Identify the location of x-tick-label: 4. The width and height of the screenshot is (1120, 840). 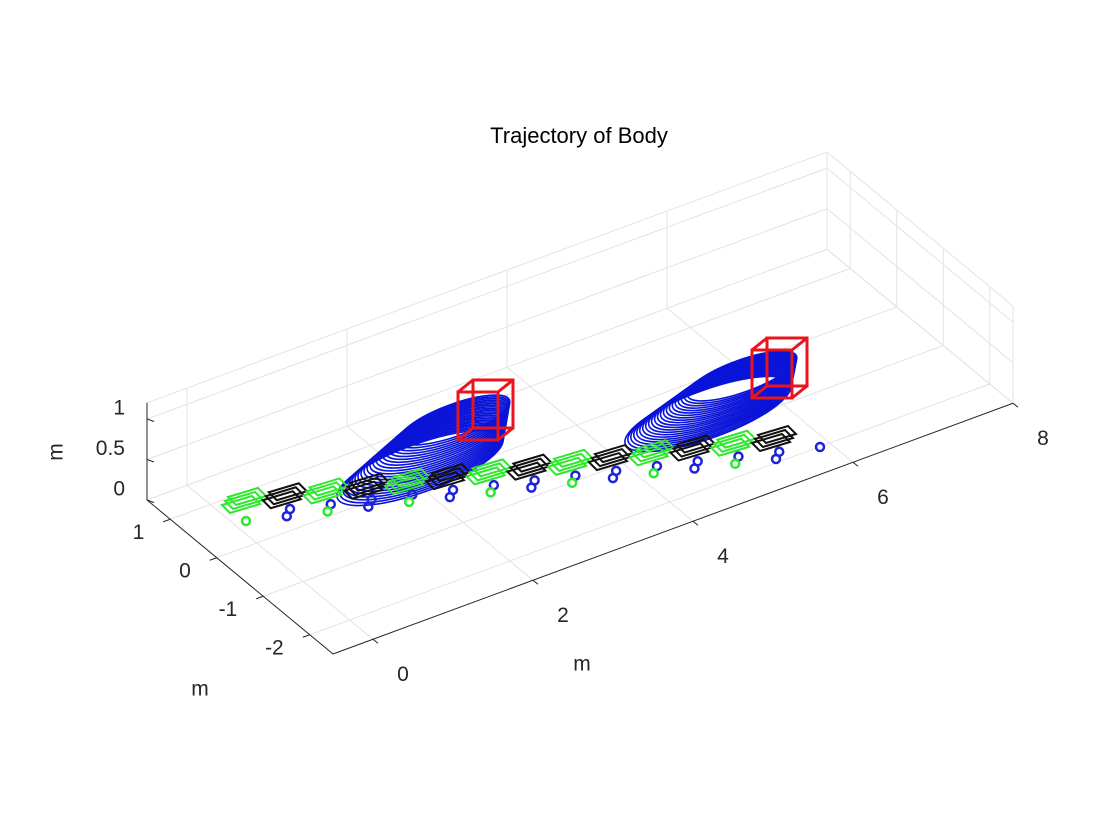
(723, 556).